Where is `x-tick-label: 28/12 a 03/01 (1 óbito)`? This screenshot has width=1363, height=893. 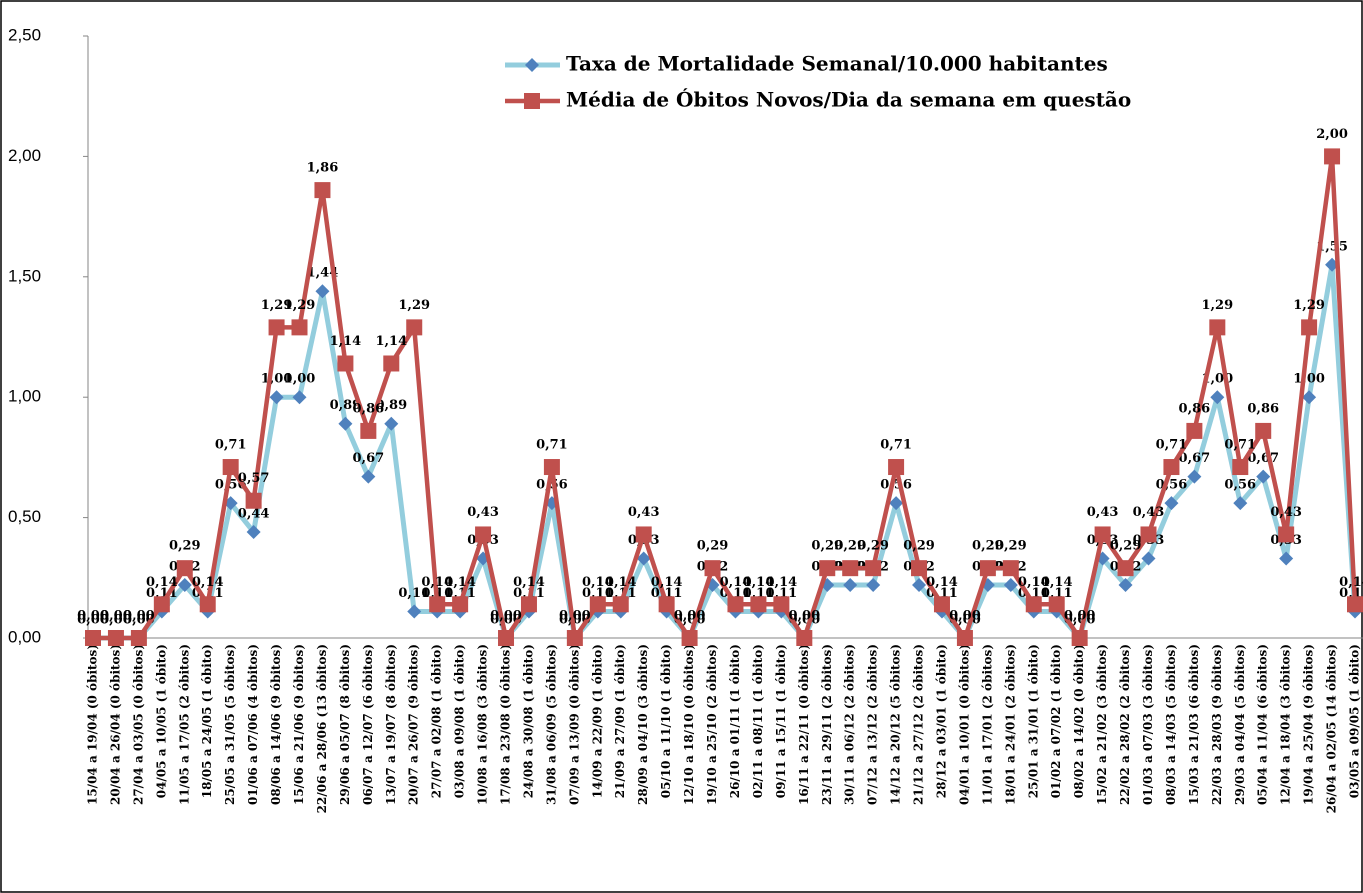 x-tick-label: 28/12 a 03/01 (1 óbito) is located at coordinates (941, 721).